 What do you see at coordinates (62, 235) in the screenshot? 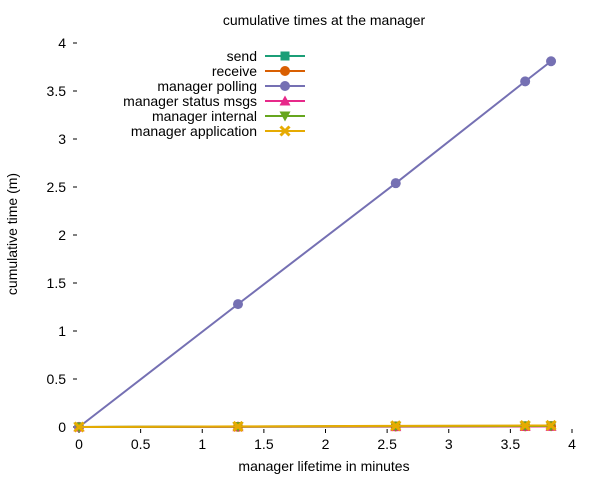
I see `y-tick-label: 2` at bounding box center [62, 235].